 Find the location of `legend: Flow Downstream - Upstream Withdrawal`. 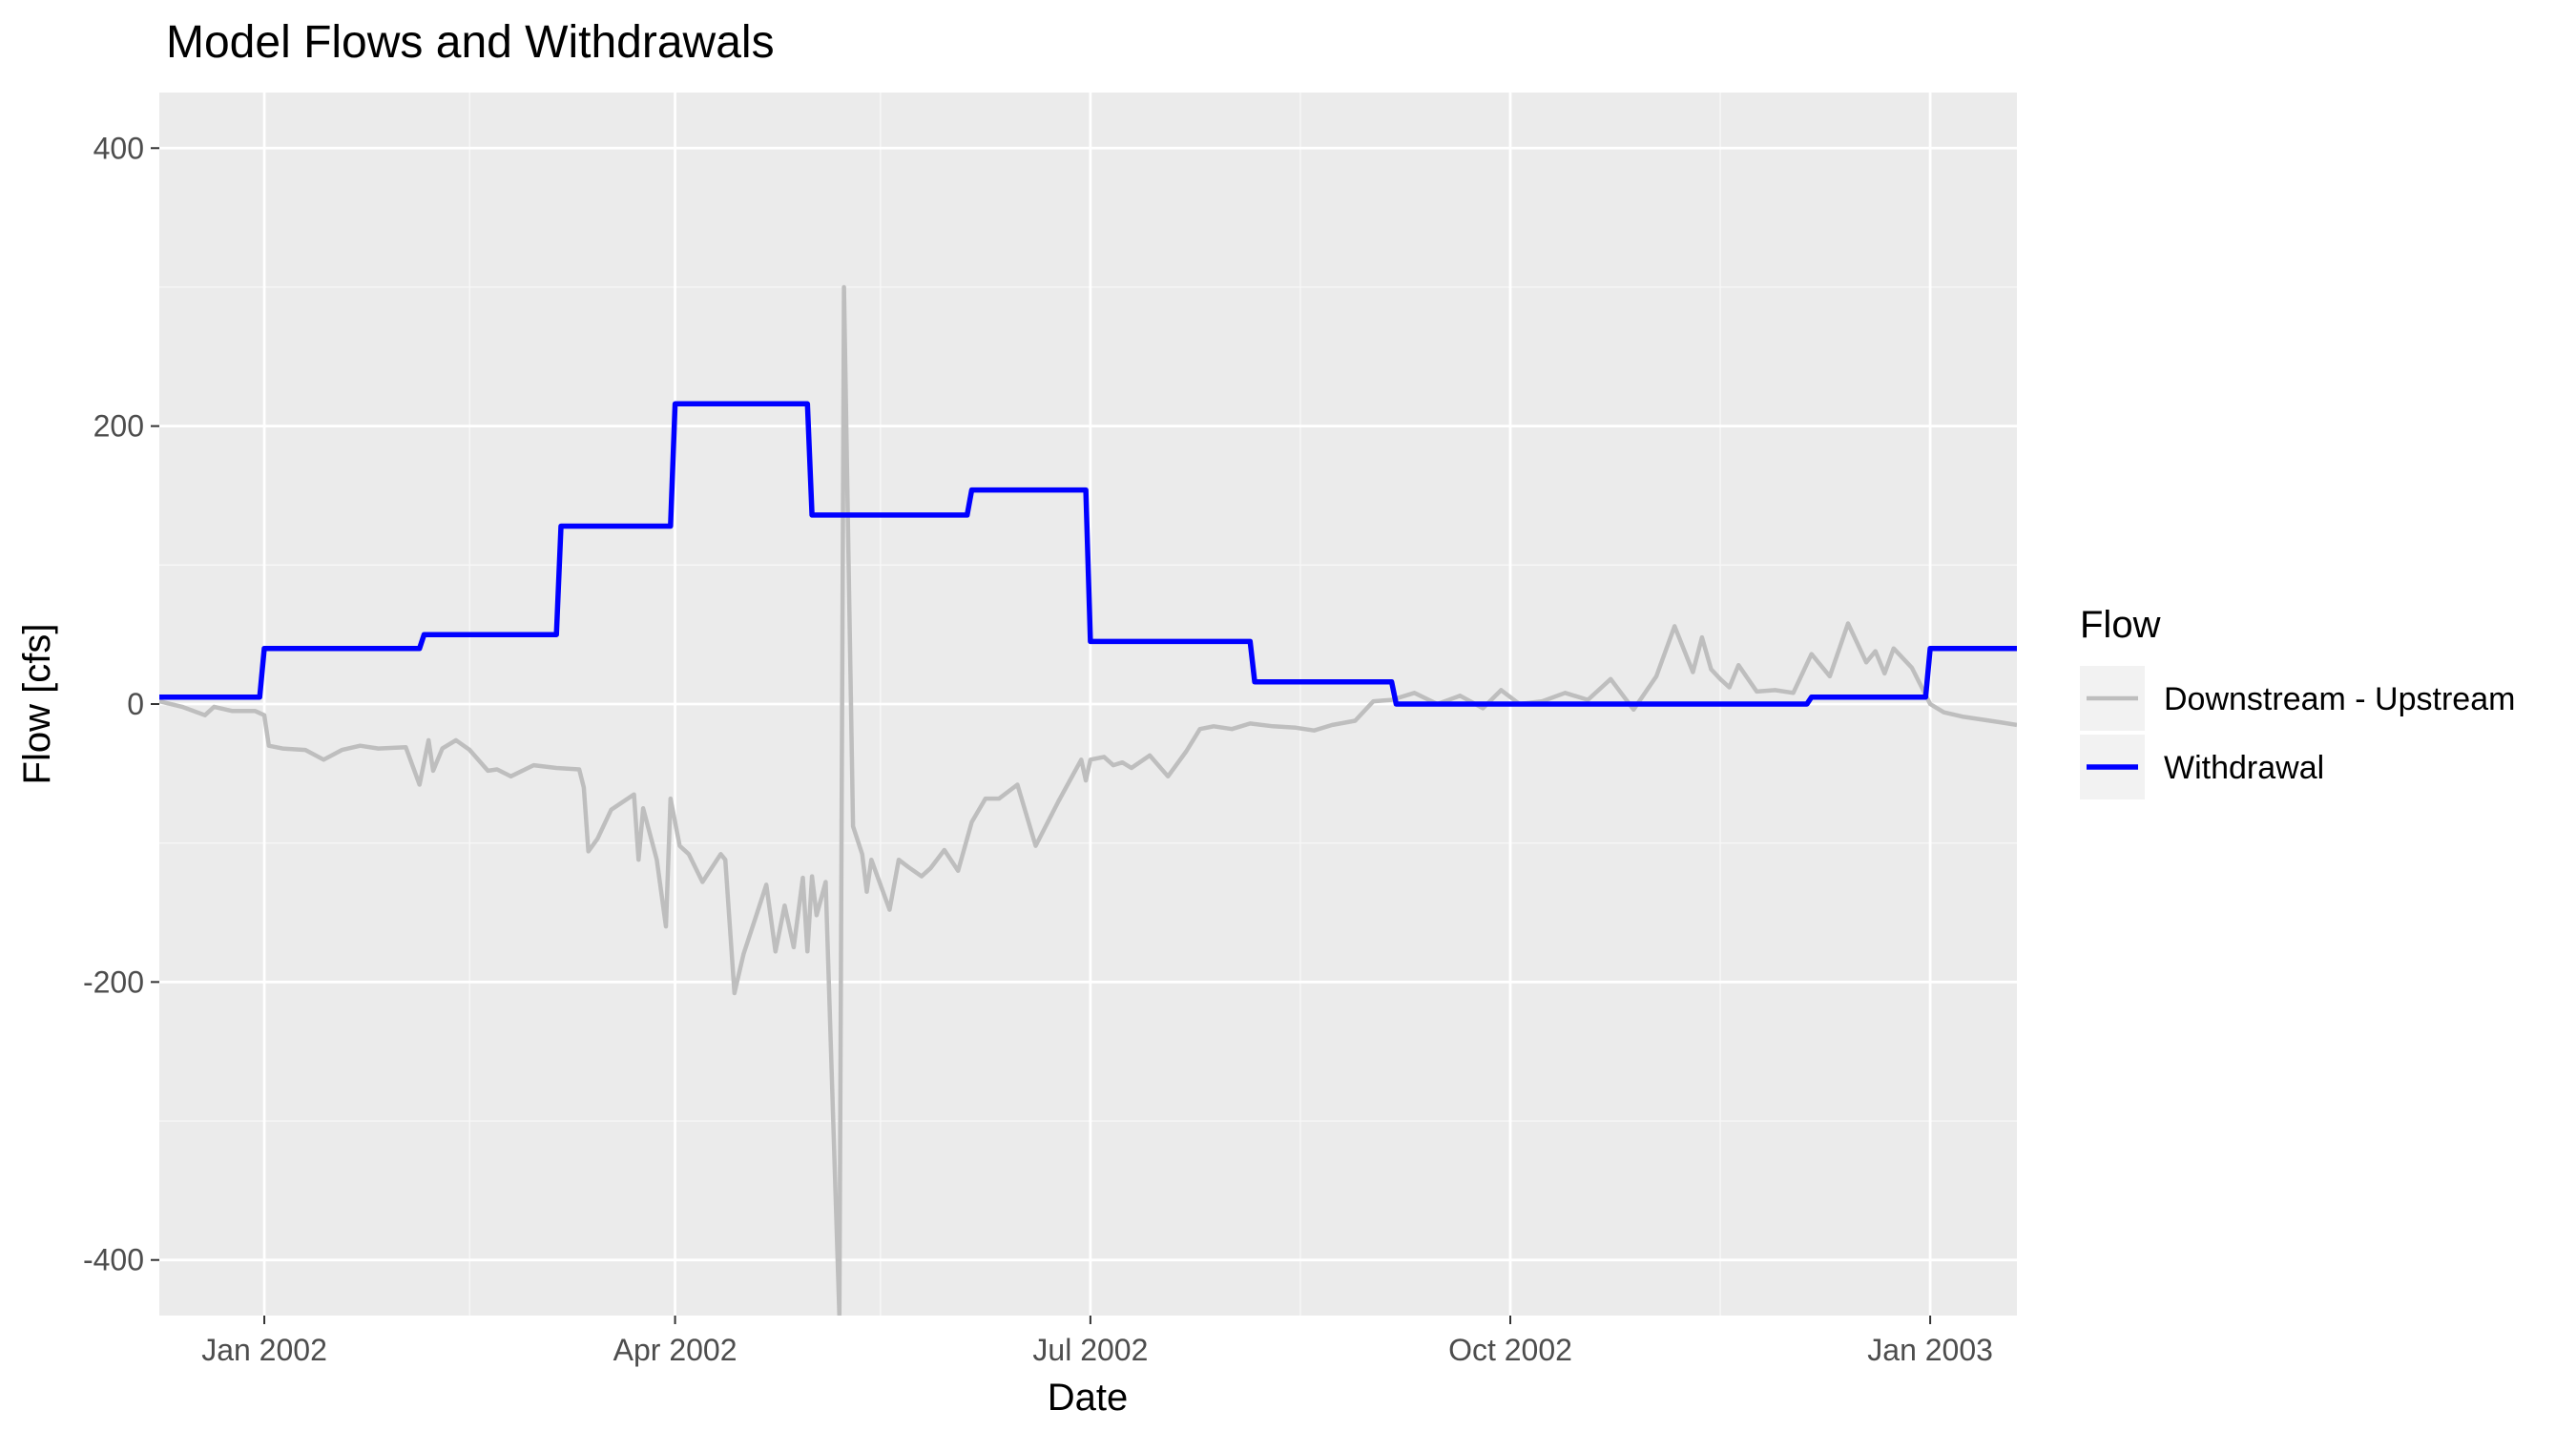

legend: Flow Downstream - Upstream Withdrawal is located at coordinates (2297, 701).